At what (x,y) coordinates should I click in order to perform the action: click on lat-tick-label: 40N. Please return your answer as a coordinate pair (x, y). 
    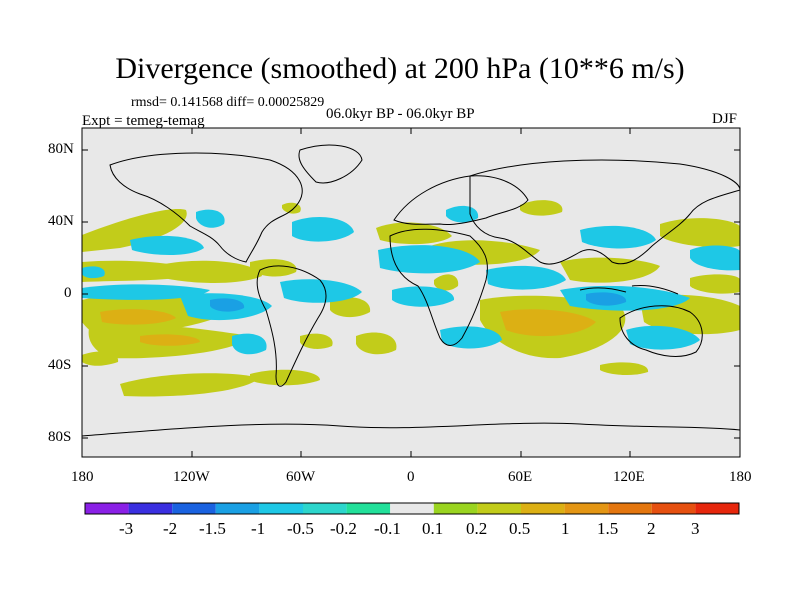
    Looking at the image, I should click on (61, 221).